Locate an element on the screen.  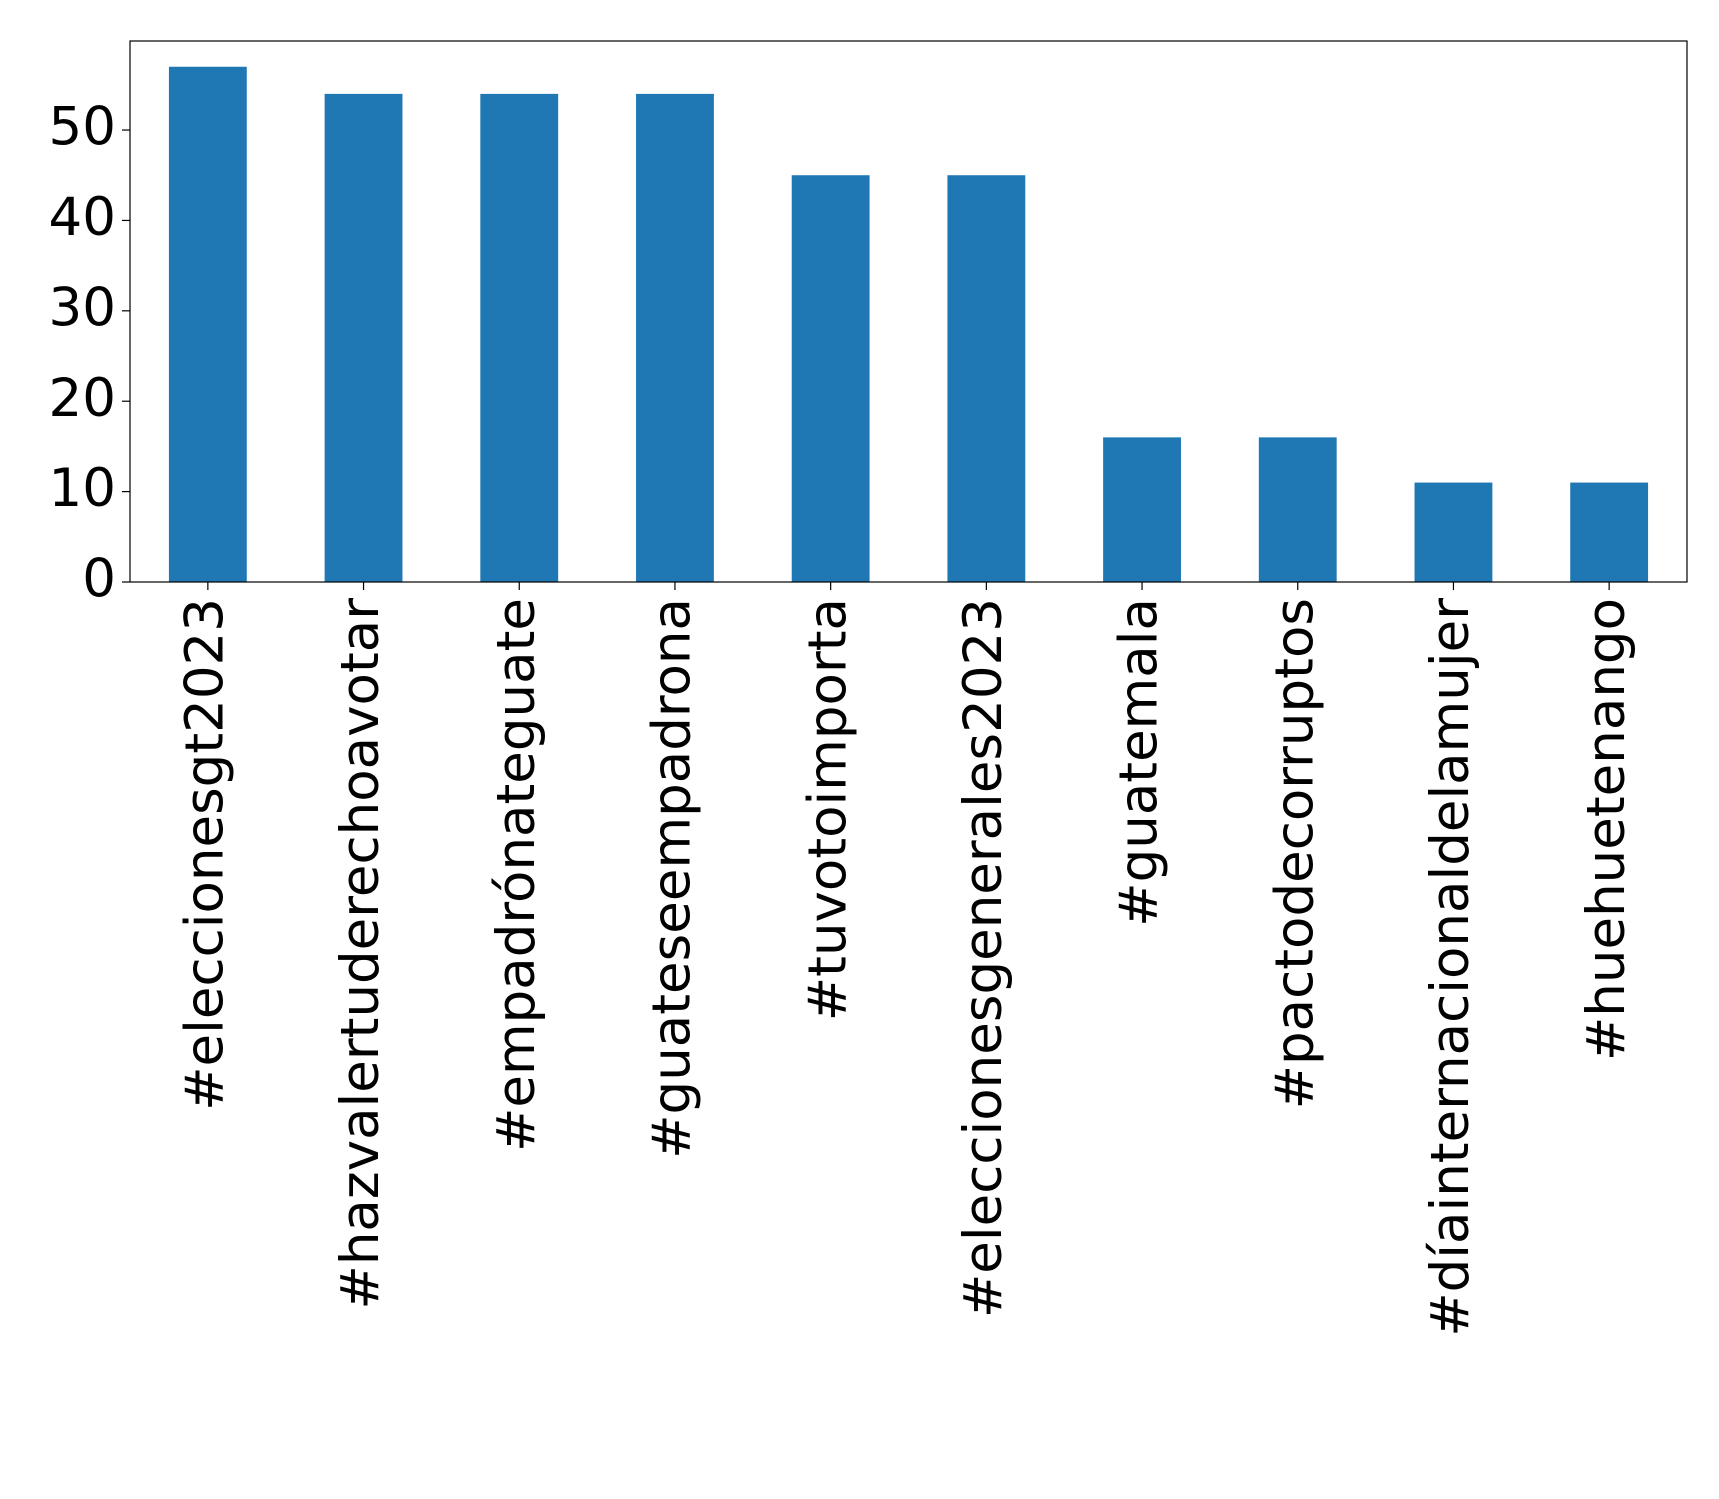
y-tick-label: 10 is located at coordinates (82, 488).